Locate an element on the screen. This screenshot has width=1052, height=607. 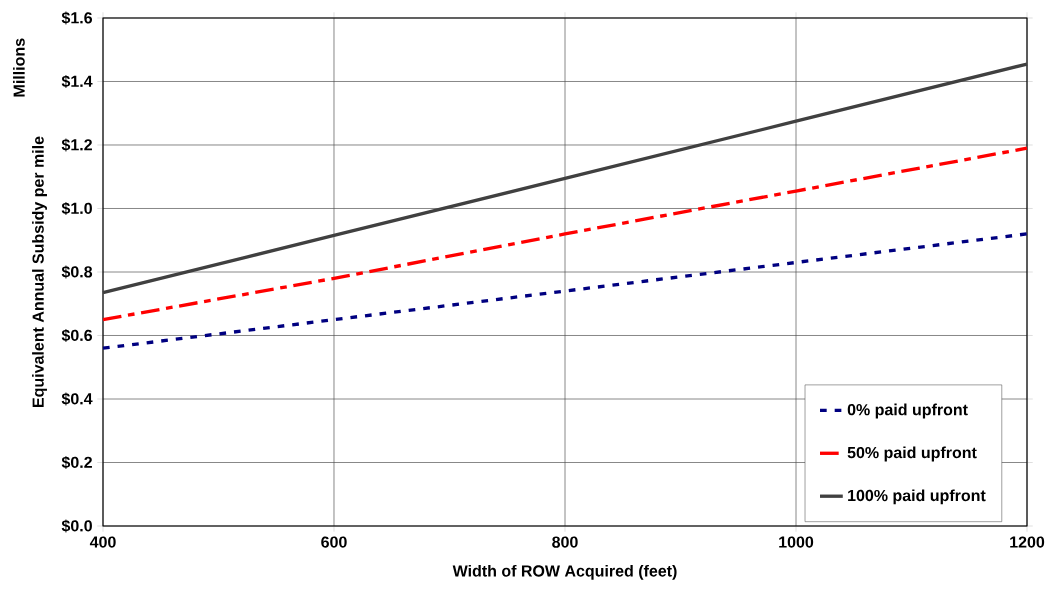
x-tick-label: 1000 is located at coordinates (796, 542).